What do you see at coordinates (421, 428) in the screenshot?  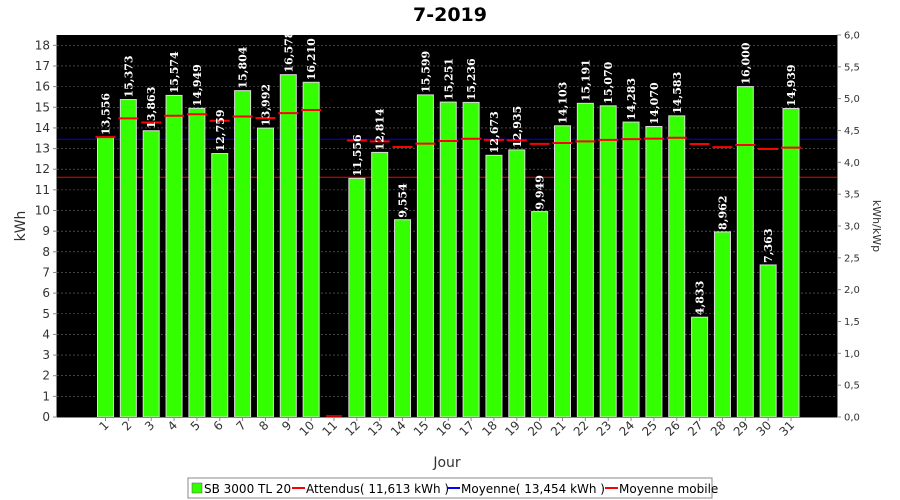 I see `x-tick-label: 15` at bounding box center [421, 428].